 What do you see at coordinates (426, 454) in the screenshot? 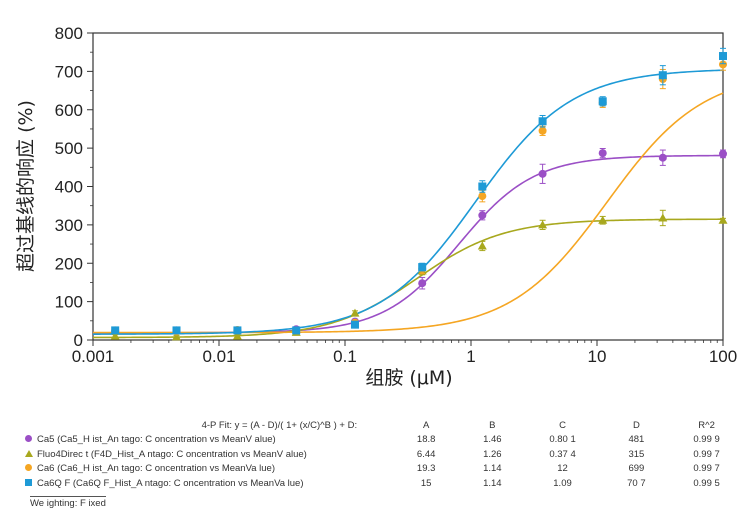
I see `fit-value-a: 6.44` at bounding box center [426, 454].